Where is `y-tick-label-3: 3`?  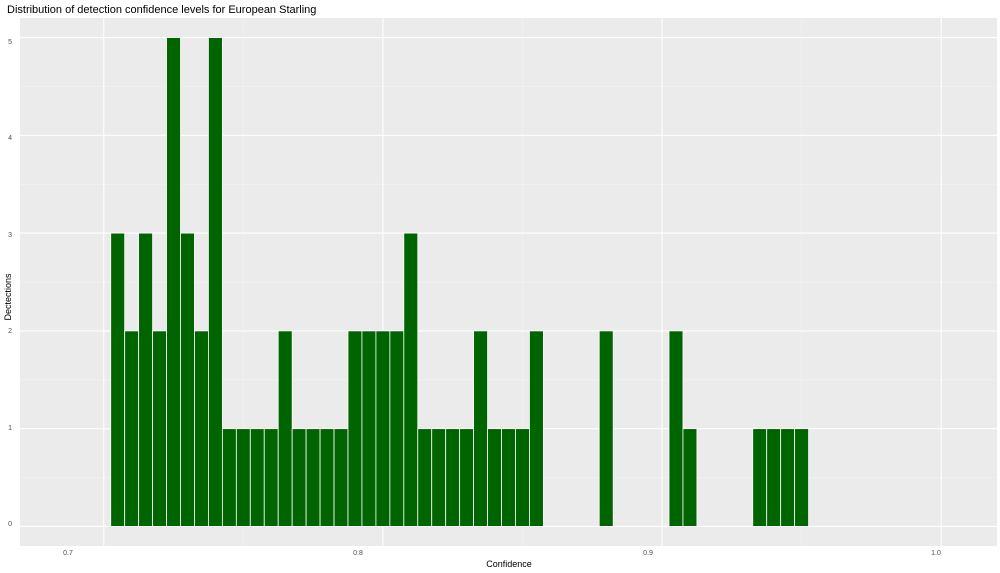
y-tick-label-3: 3 is located at coordinates (10, 235).